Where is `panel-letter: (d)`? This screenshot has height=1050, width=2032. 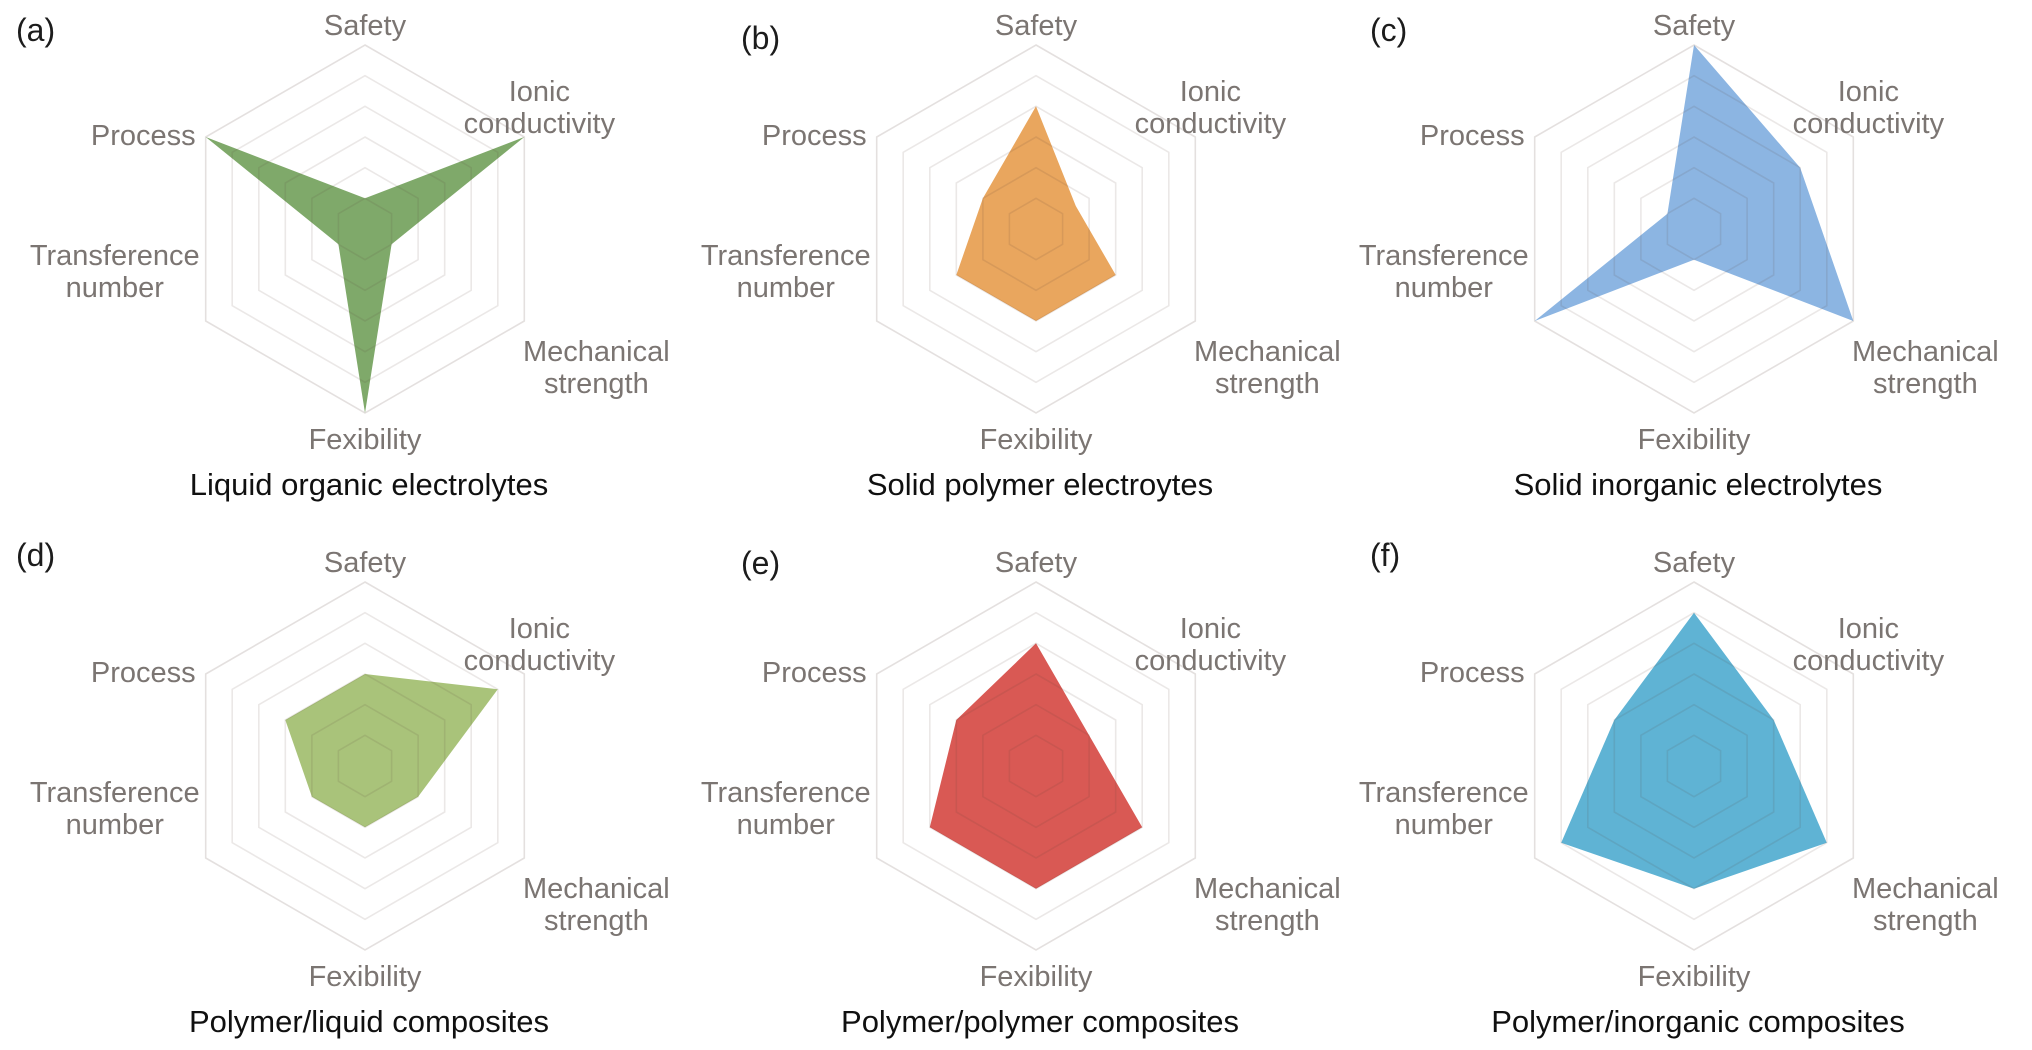
panel-letter: (d) is located at coordinates (36, 555).